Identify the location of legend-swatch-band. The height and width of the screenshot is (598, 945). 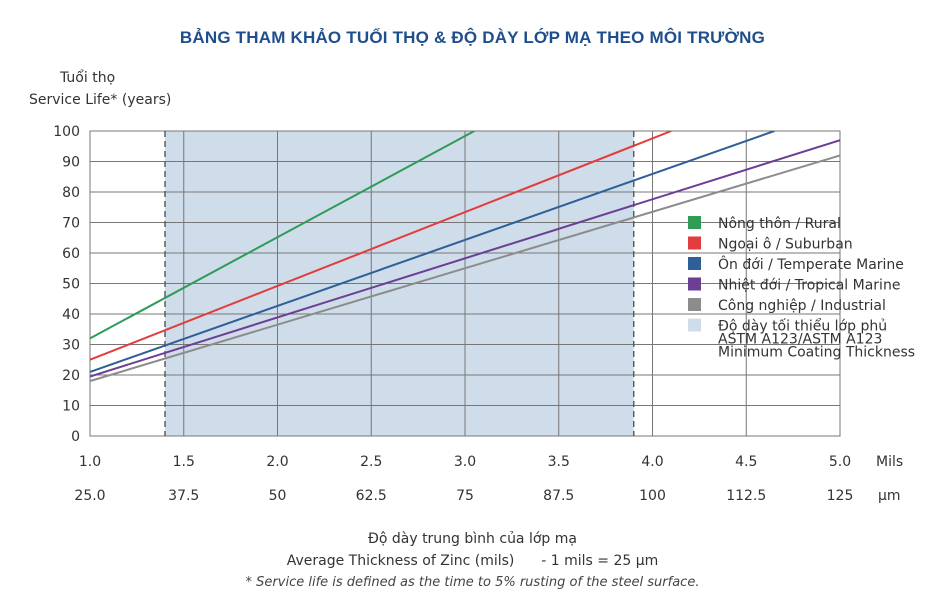
(694, 325).